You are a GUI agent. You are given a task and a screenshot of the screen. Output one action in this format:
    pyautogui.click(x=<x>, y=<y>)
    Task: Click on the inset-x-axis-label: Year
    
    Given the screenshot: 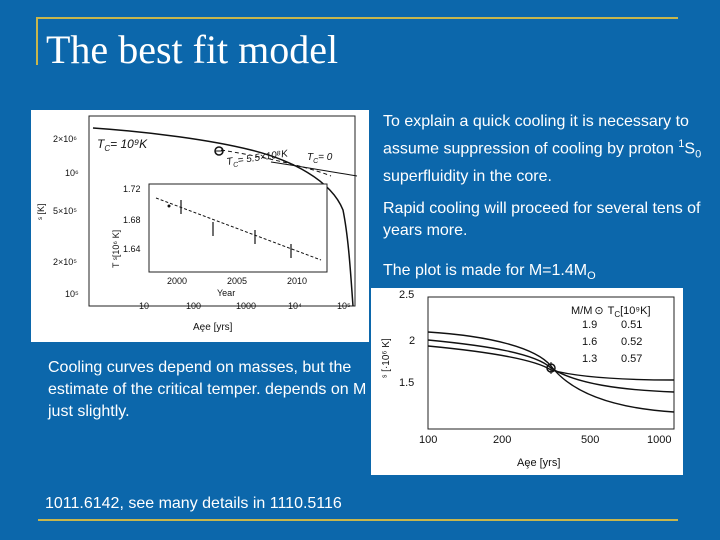 What is the action you would take?
    pyautogui.click(x=226, y=293)
    